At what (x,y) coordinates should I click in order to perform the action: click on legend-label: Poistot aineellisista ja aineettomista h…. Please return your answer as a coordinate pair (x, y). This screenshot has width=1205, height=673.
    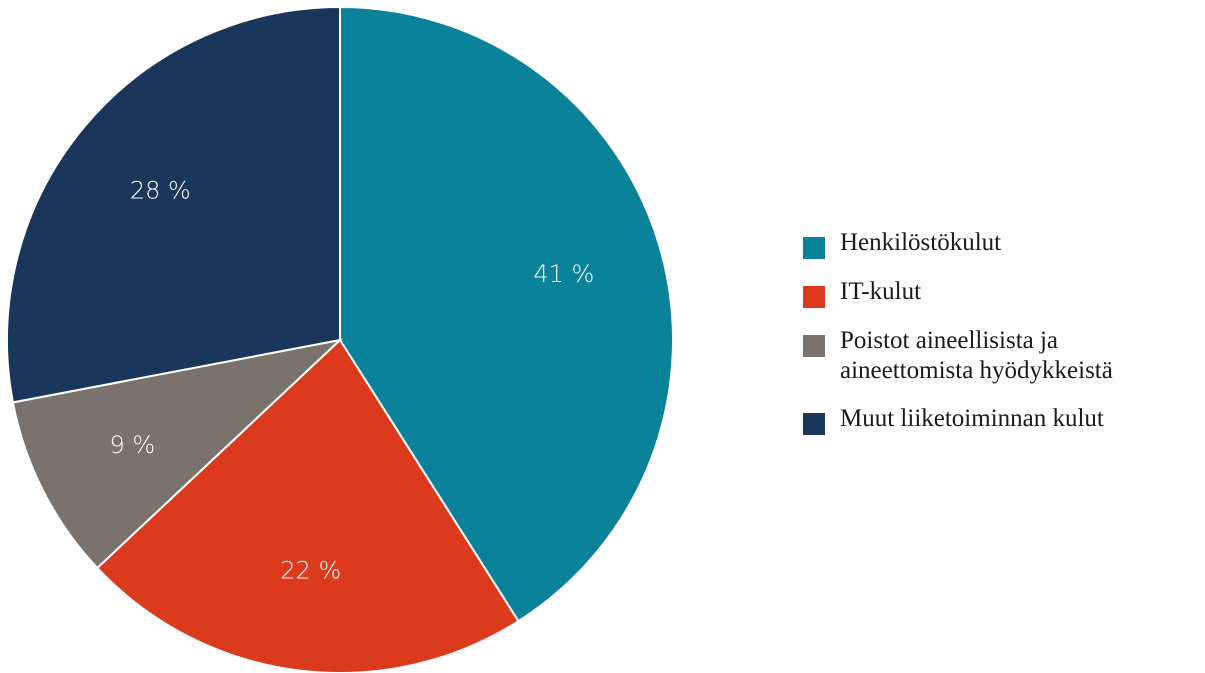
    Looking at the image, I should click on (976, 355).